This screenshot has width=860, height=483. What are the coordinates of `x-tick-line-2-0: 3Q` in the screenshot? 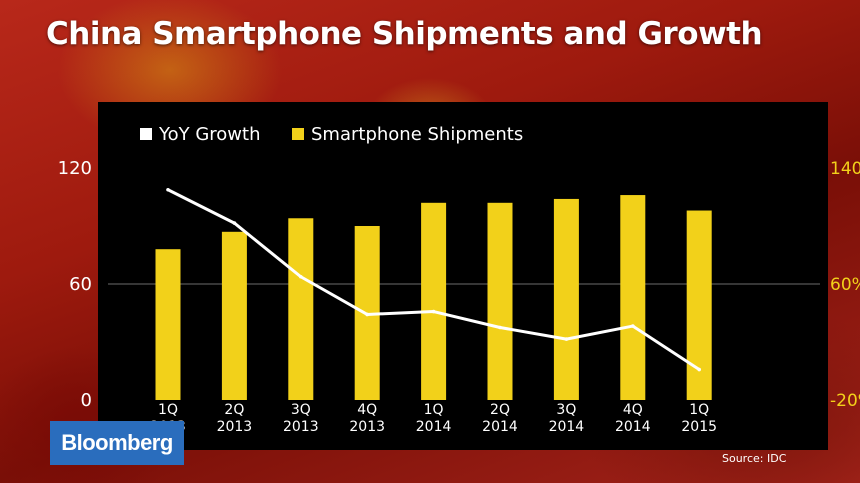 It's located at (301, 410).